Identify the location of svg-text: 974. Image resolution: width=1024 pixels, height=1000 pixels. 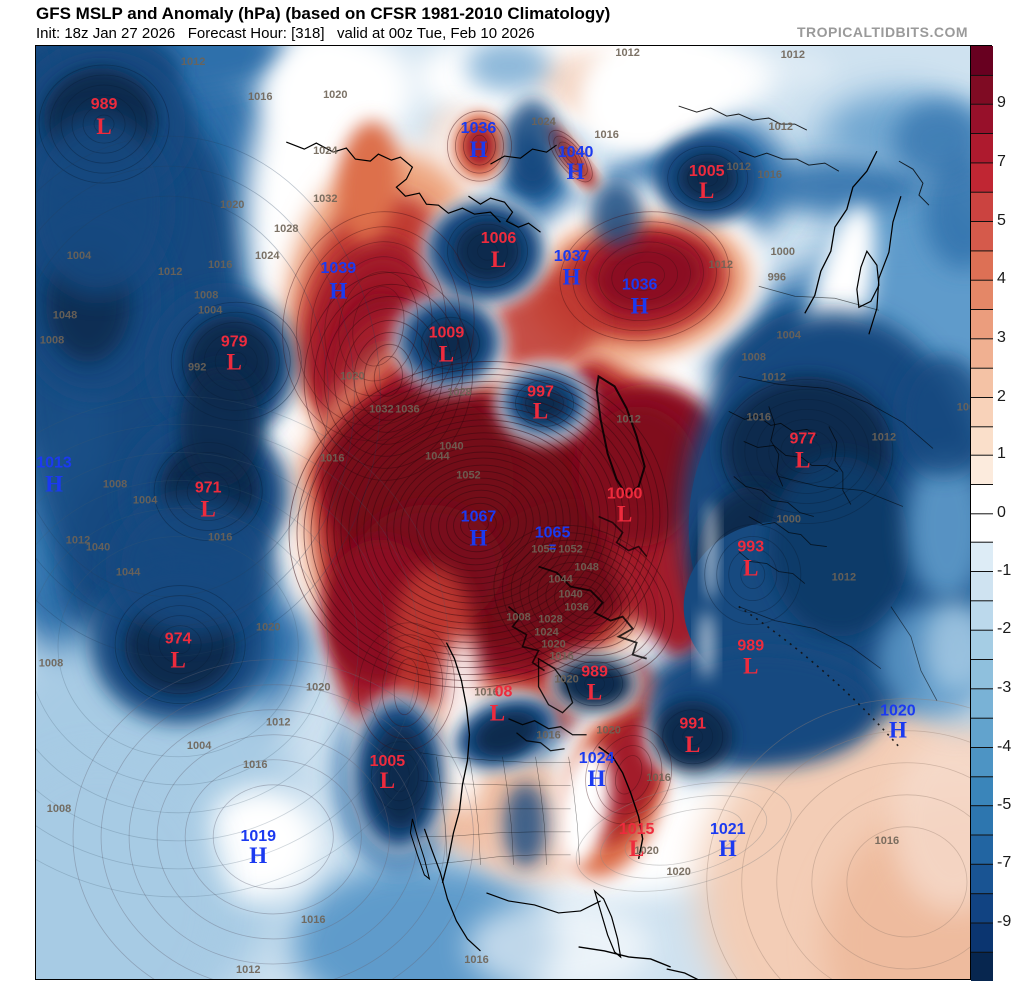
(178, 639).